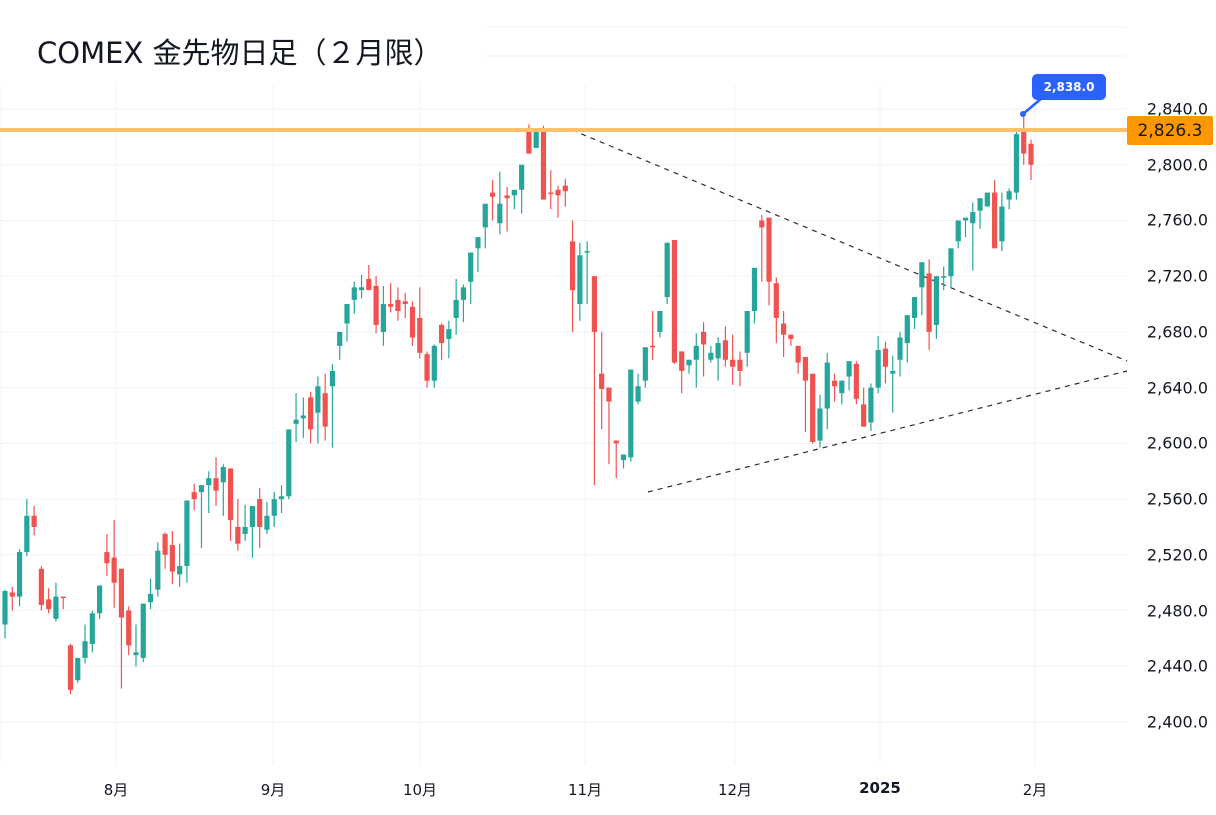  I want to click on lower-trendline, so click(887, 431).